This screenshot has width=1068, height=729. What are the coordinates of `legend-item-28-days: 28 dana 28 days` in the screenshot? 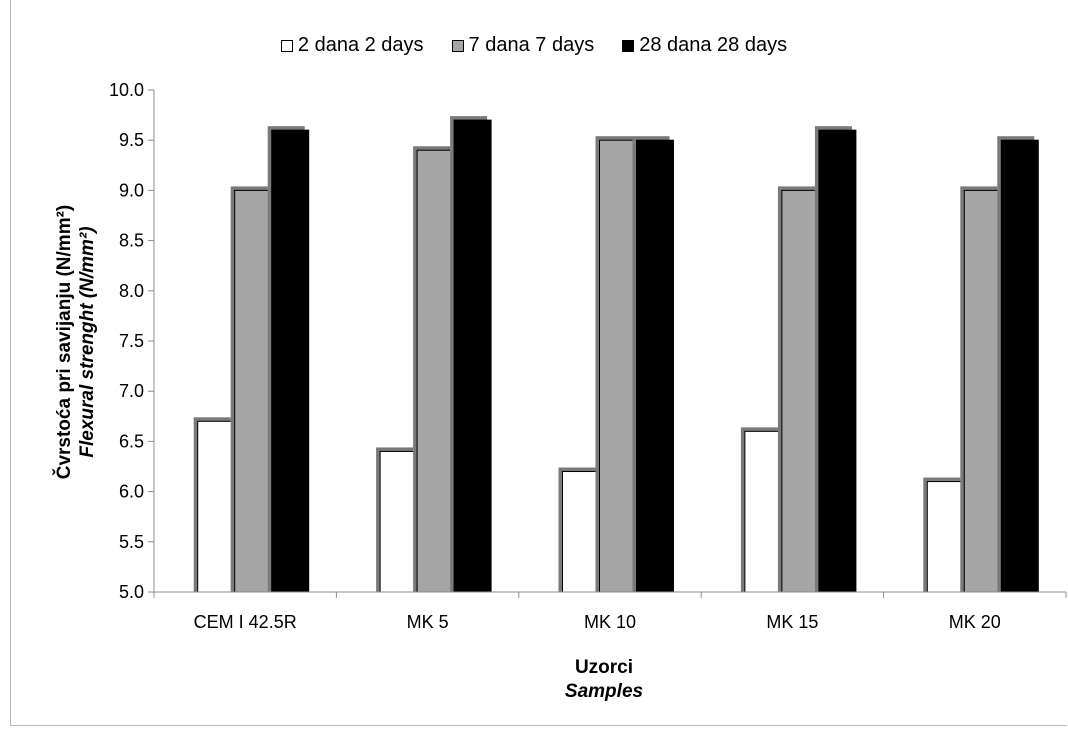 It's located at (704, 45).